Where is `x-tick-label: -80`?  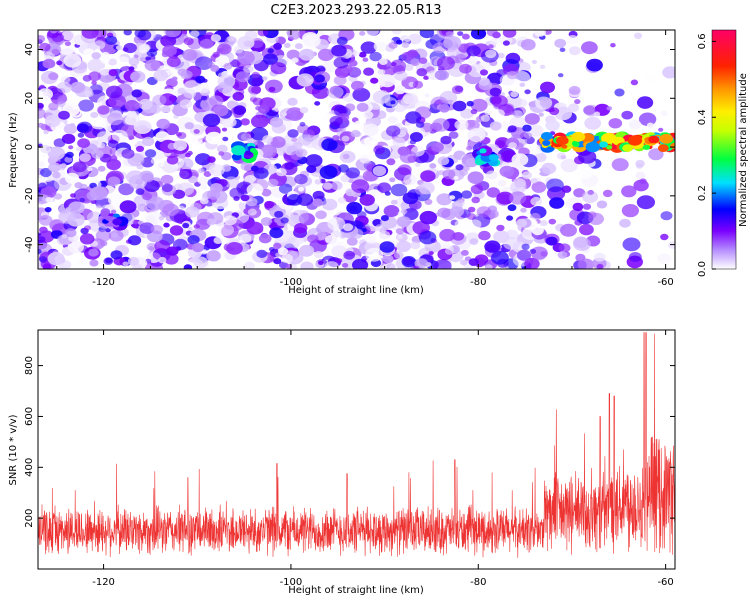 x-tick-label: -80 is located at coordinates (478, 282).